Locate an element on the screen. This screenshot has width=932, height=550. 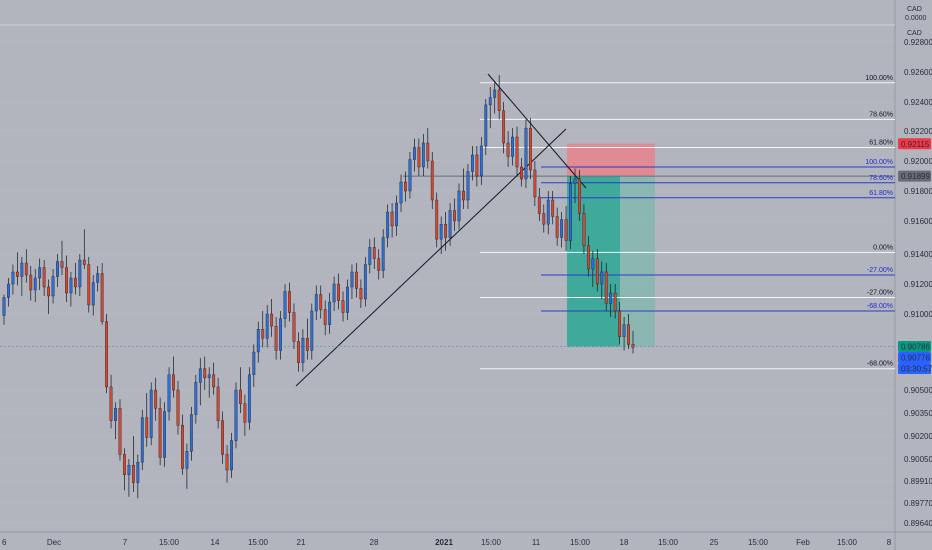
fib-retracement-blue: 100.00% 78.60% 61.80% -27.00% -68.00% is located at coordinates (718, 235).